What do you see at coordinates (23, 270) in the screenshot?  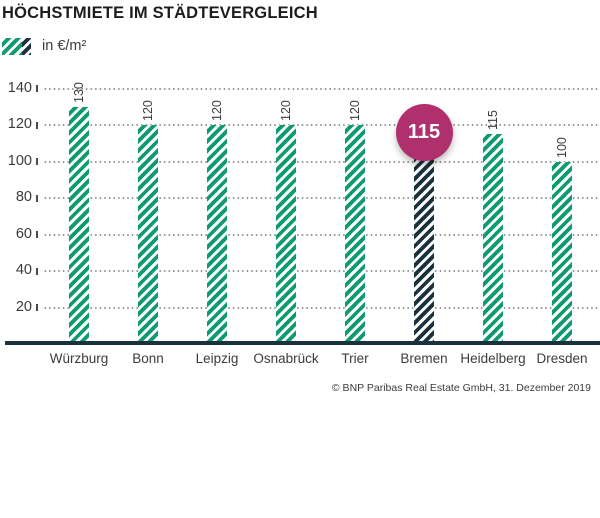 I see `y-tick-label: 40` at bounding box center [23, 270].